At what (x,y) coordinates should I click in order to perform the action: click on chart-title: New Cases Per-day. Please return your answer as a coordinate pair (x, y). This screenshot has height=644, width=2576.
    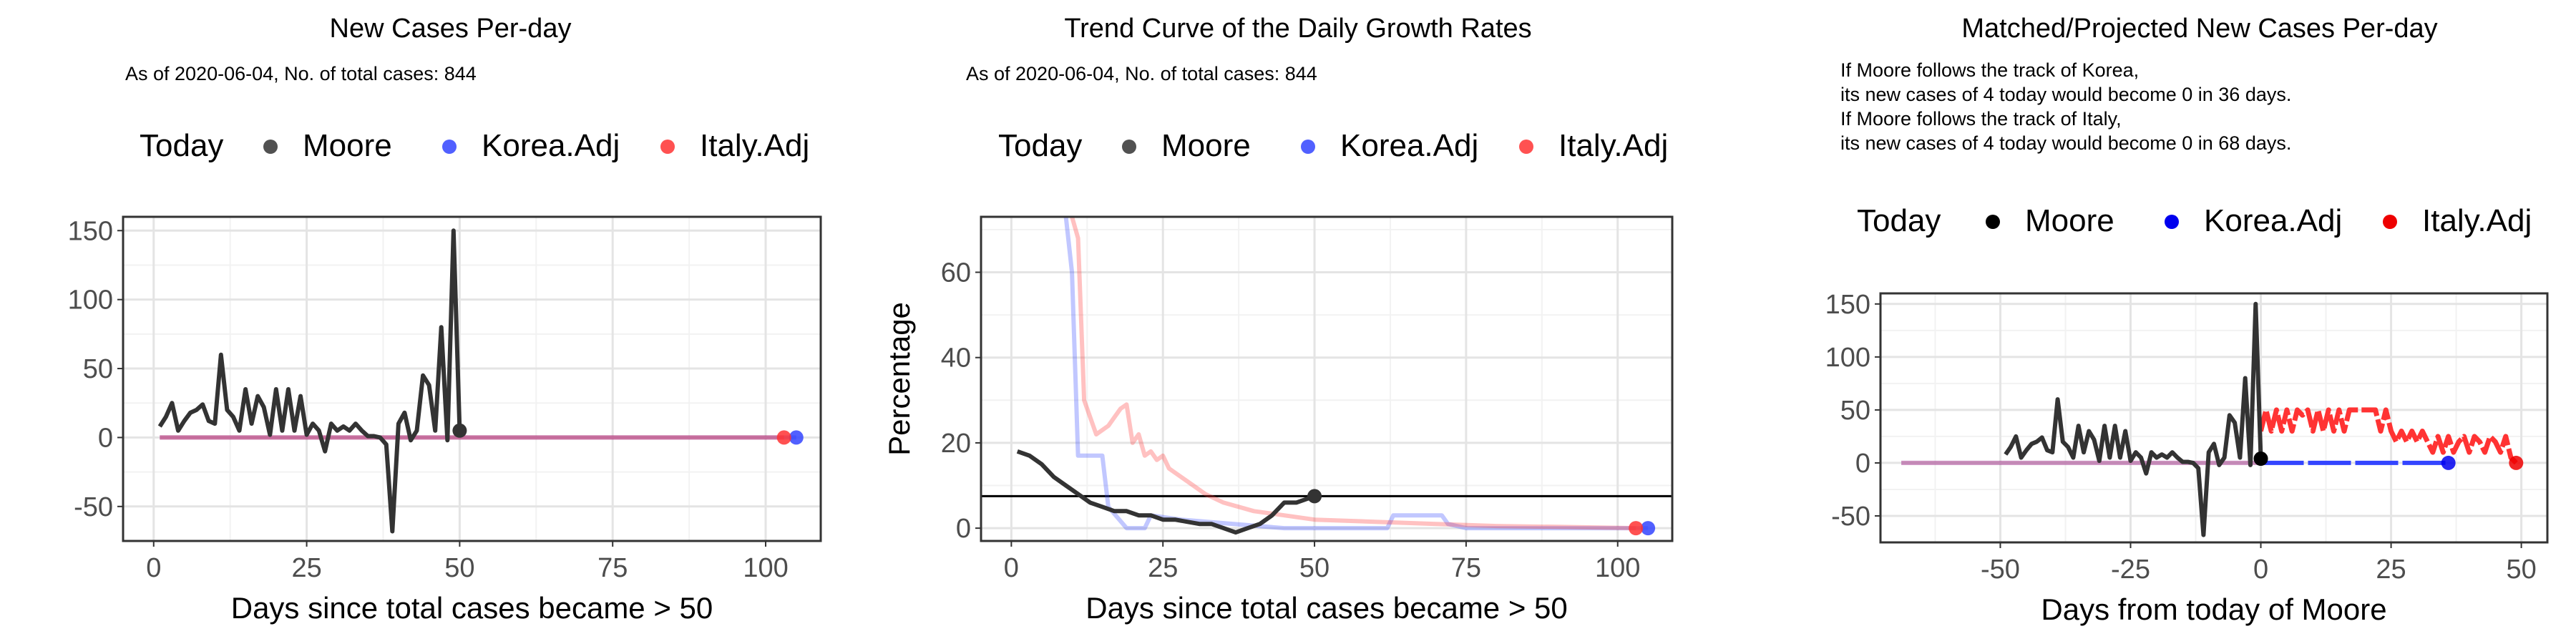
    Looking at the image, I should click on (451, 29).